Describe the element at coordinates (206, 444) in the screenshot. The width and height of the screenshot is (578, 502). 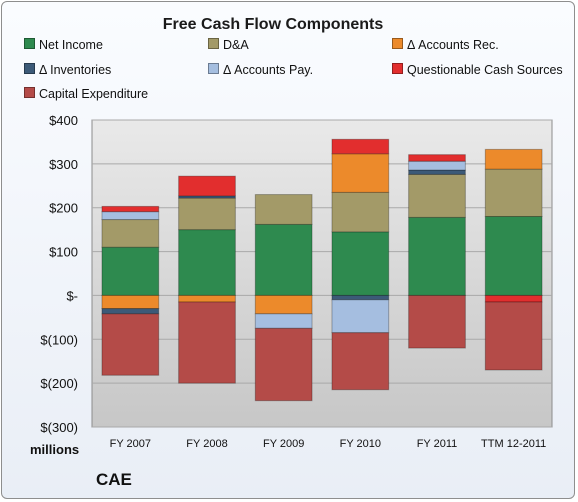
I see `x-tick-label: FY 2008` at that location.